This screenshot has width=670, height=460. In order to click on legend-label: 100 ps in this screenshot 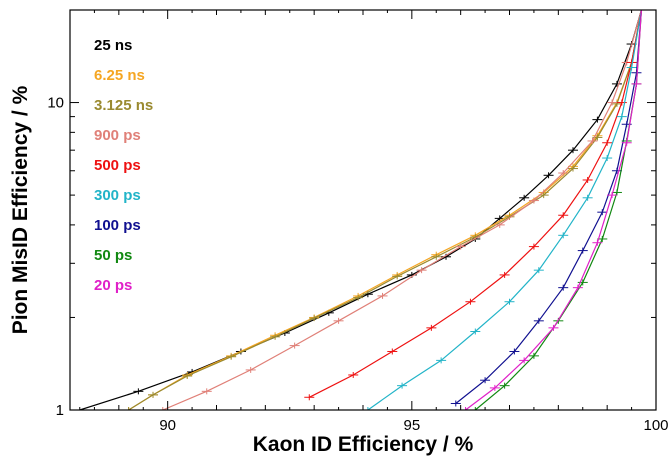, I will do `click(117, 225)`.